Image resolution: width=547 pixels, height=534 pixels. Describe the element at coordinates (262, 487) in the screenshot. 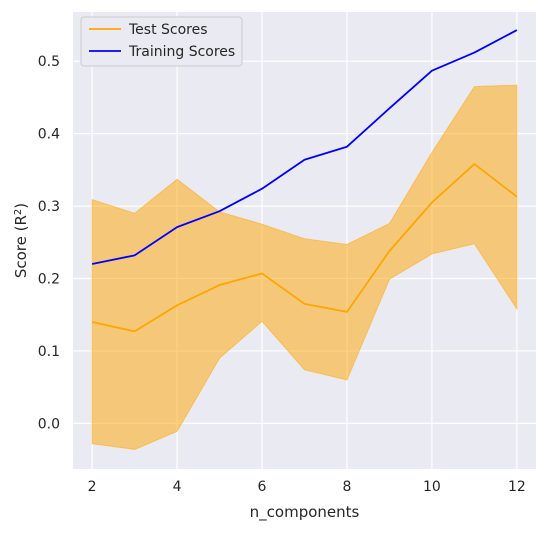

I see `x-tick-label: 6` at that location.